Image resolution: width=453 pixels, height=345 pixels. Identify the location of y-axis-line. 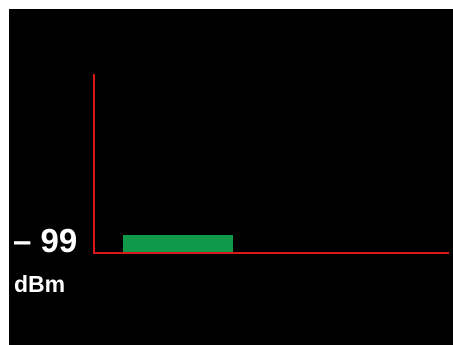
(94, 164).